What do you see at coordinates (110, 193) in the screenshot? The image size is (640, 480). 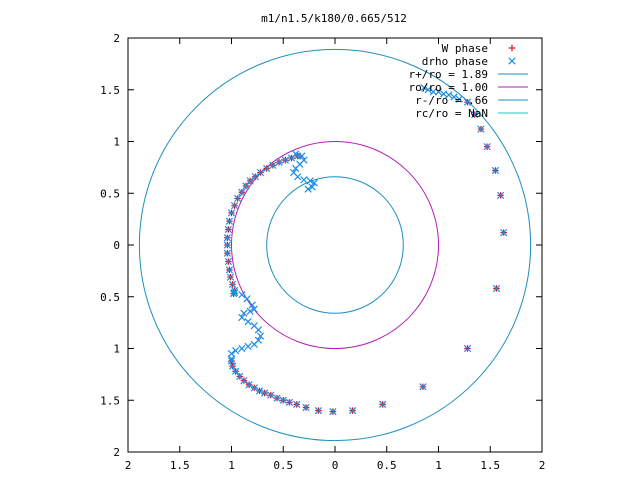 I see `y-tick-label-5: 0.5` at bounding box center [110, 193].